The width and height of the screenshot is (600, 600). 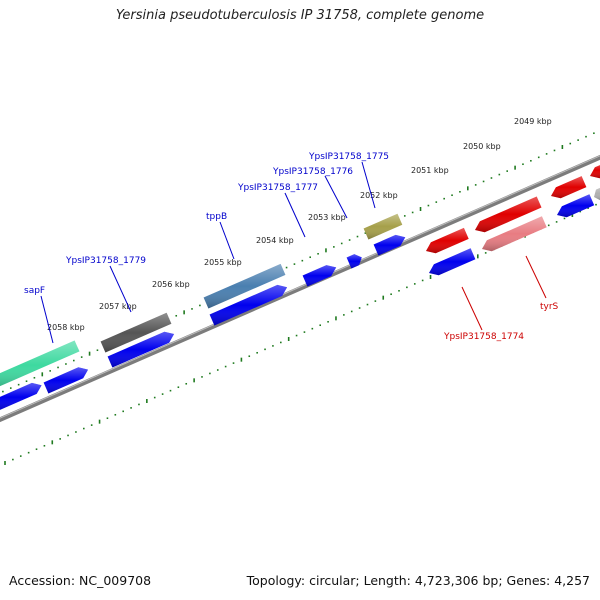 I want to click on feature-ypsip31758-1776-shade, so click(x=354, y=261).